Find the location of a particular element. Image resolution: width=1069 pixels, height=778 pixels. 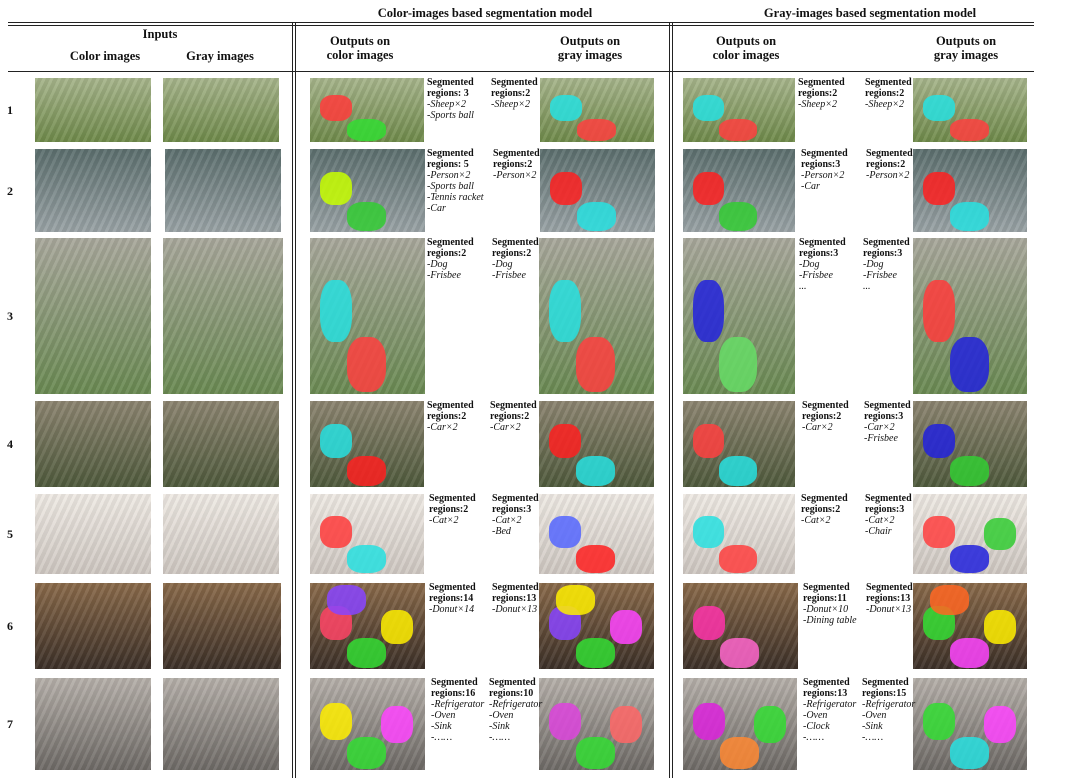

annotation-item: -Dining table is located at coordinates (830, 620).